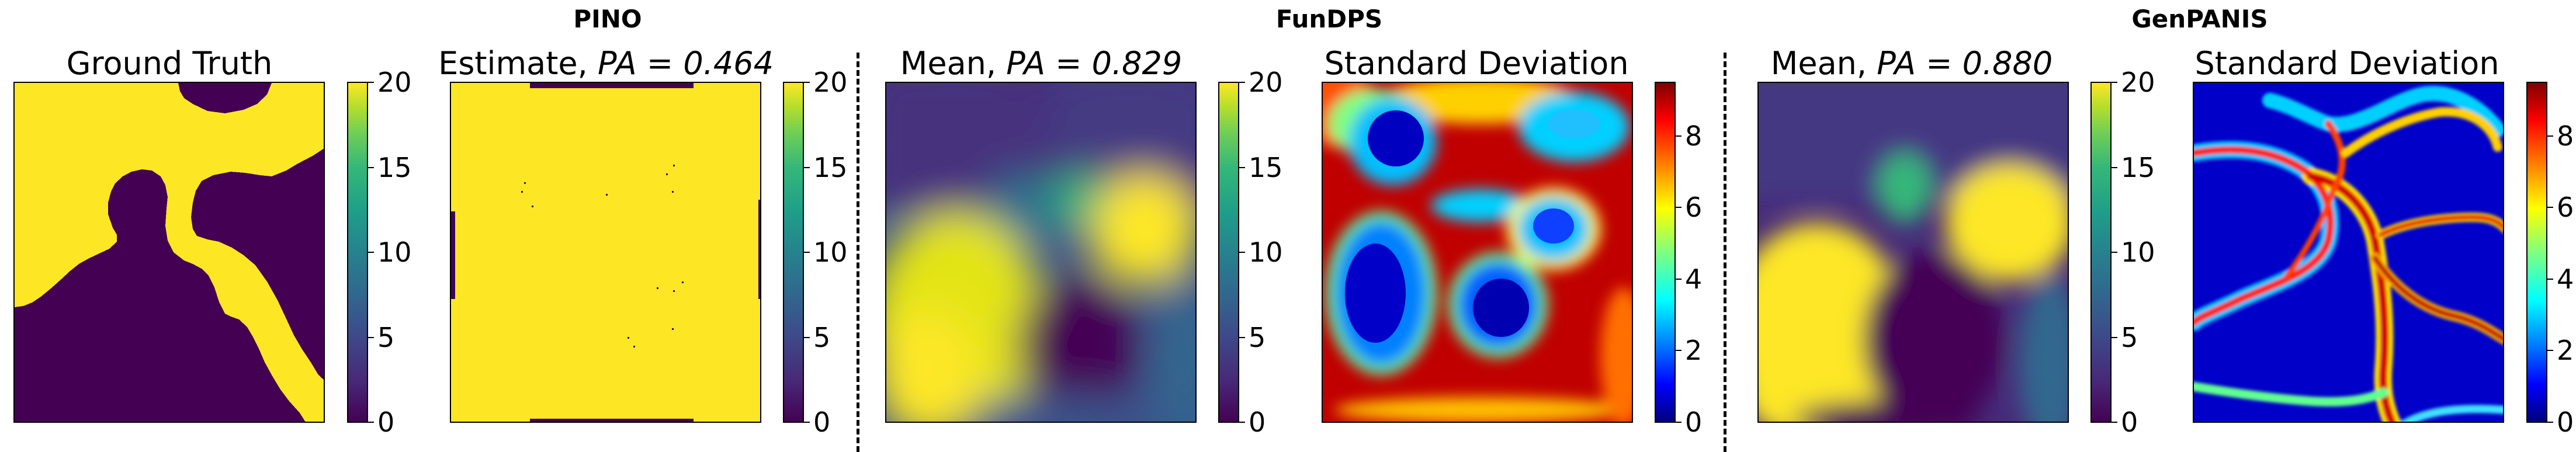 The width and height of the screenshot is (2576, 452). Describe the element at coordinates (605, 253) in the screenshot. I see `pino-estimate-map` at that location.